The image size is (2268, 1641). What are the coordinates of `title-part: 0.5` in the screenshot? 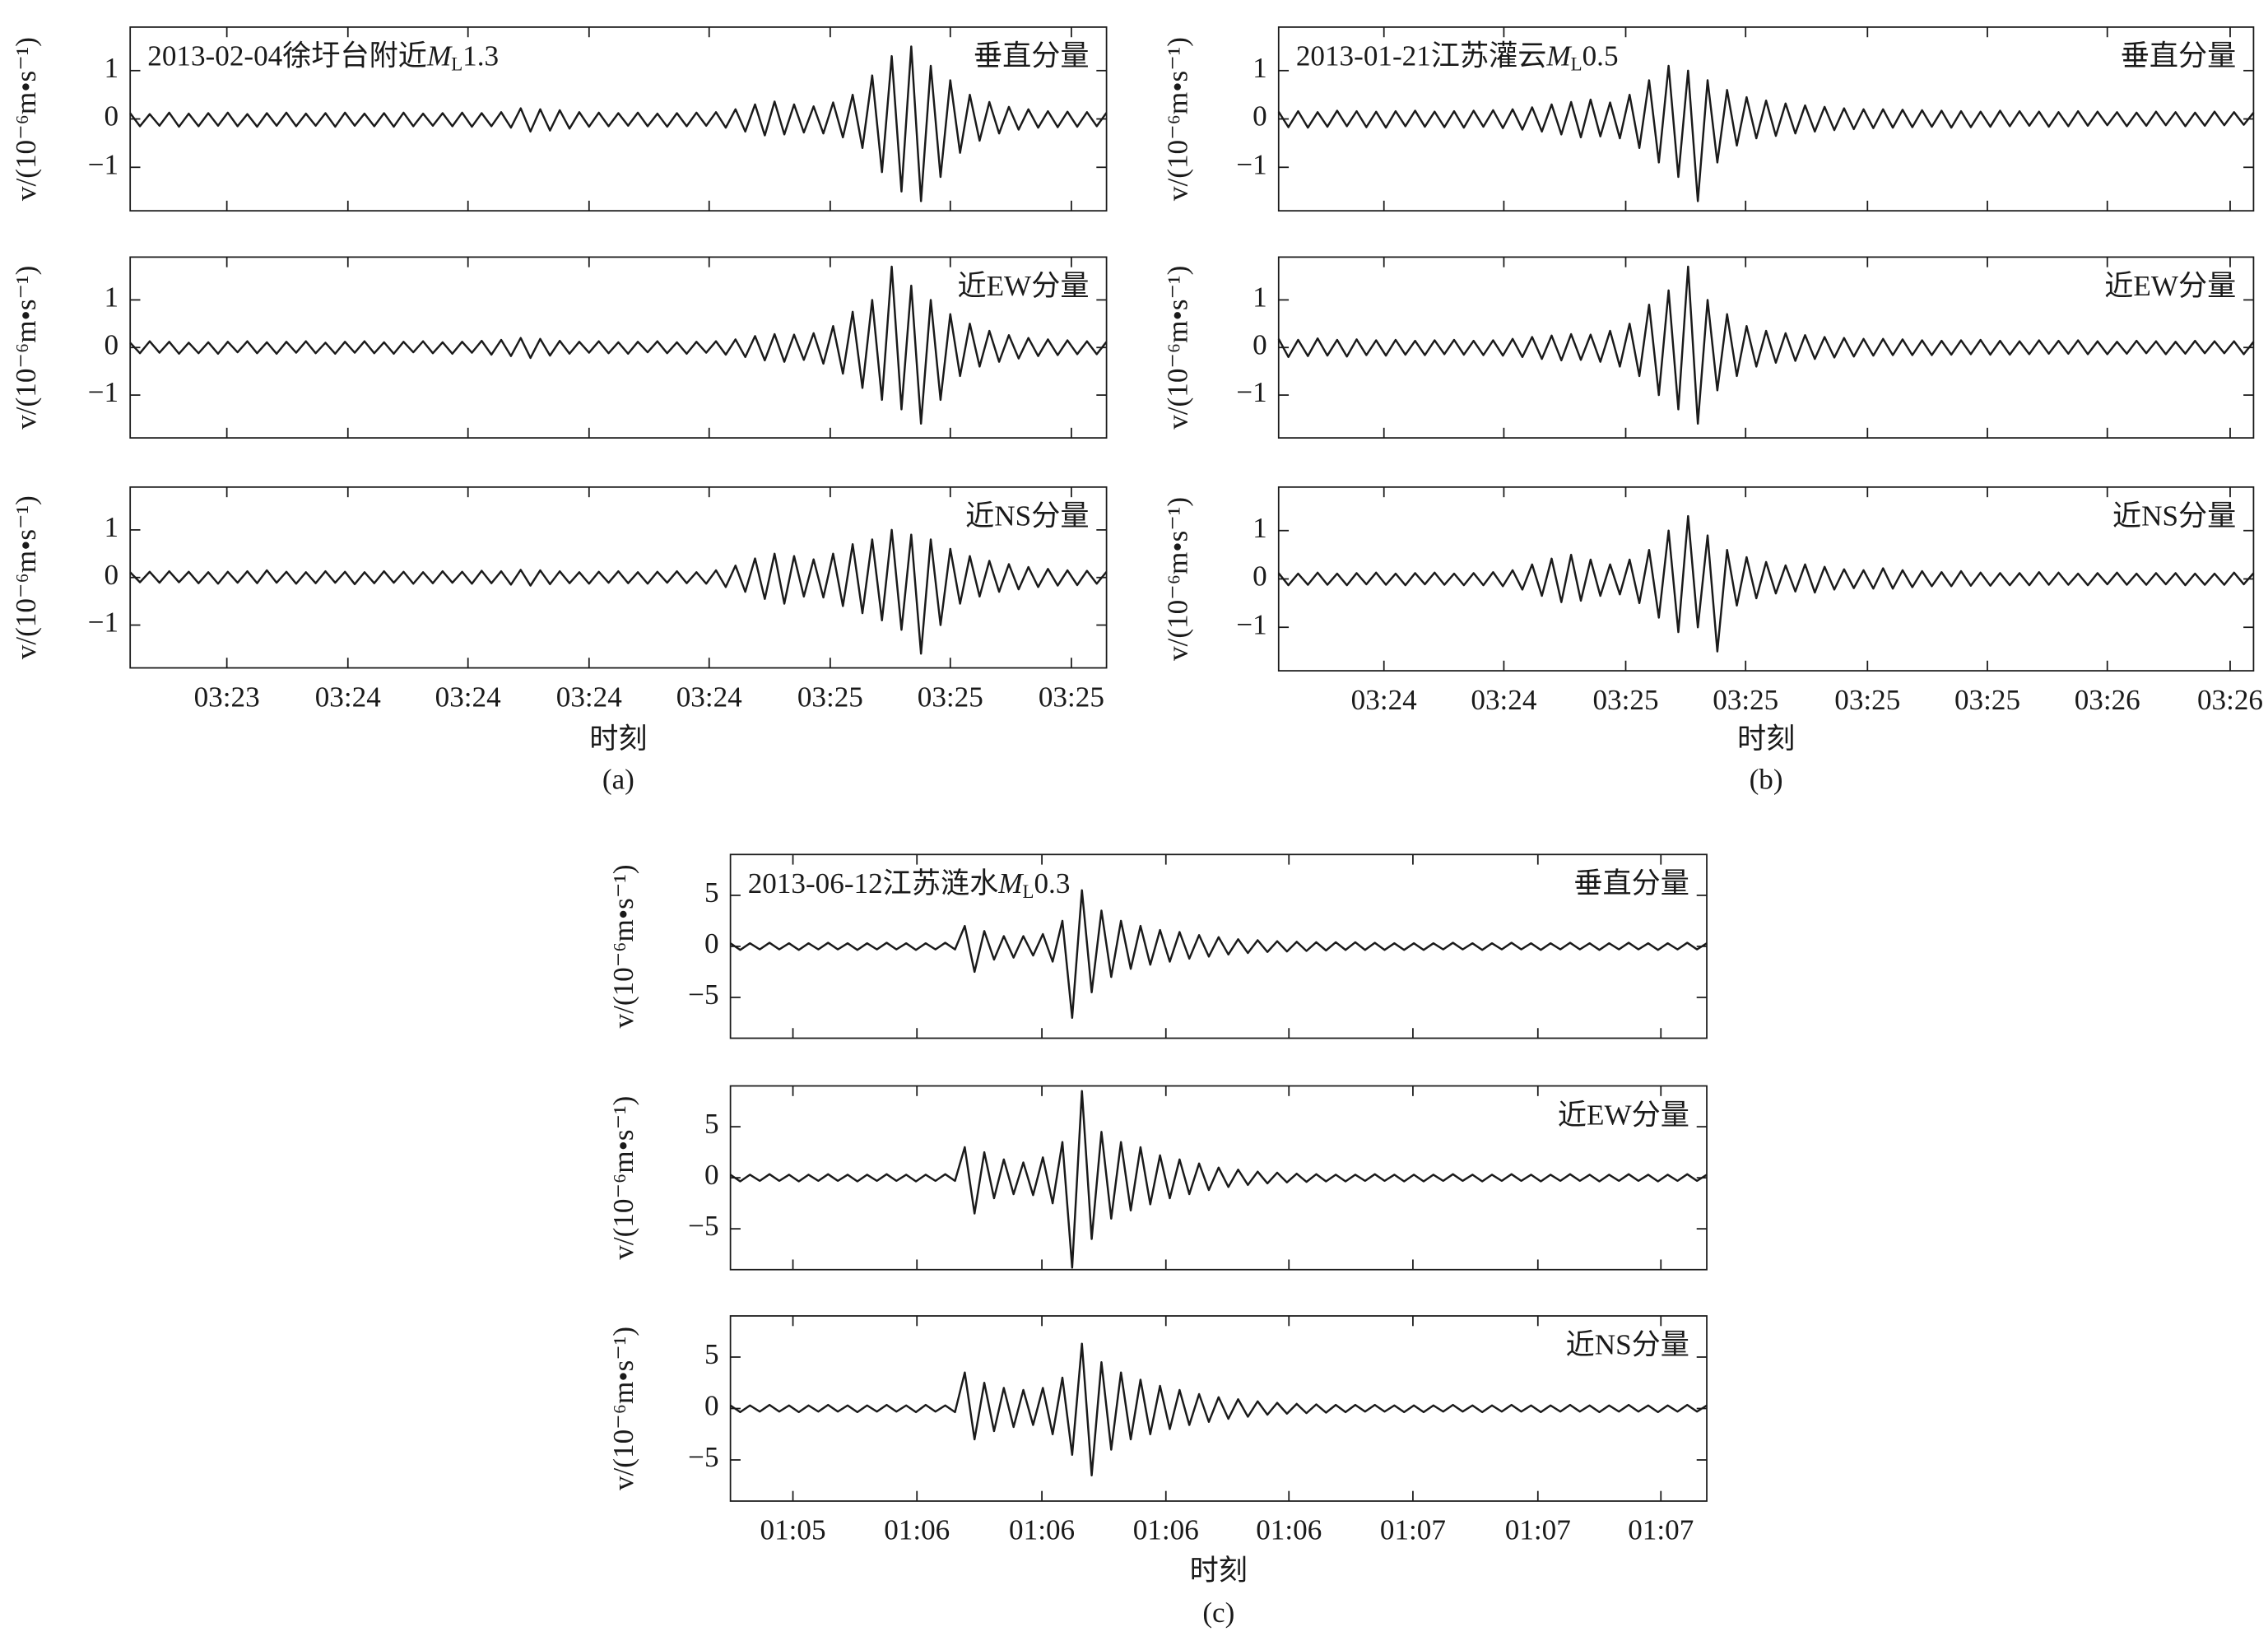 It's located at (1601, 56).